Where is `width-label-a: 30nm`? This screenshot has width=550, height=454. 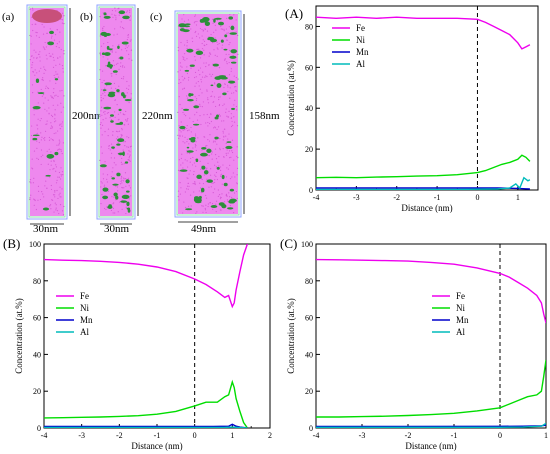
width-label-a: 30nm is located at coordinates (46, 229).